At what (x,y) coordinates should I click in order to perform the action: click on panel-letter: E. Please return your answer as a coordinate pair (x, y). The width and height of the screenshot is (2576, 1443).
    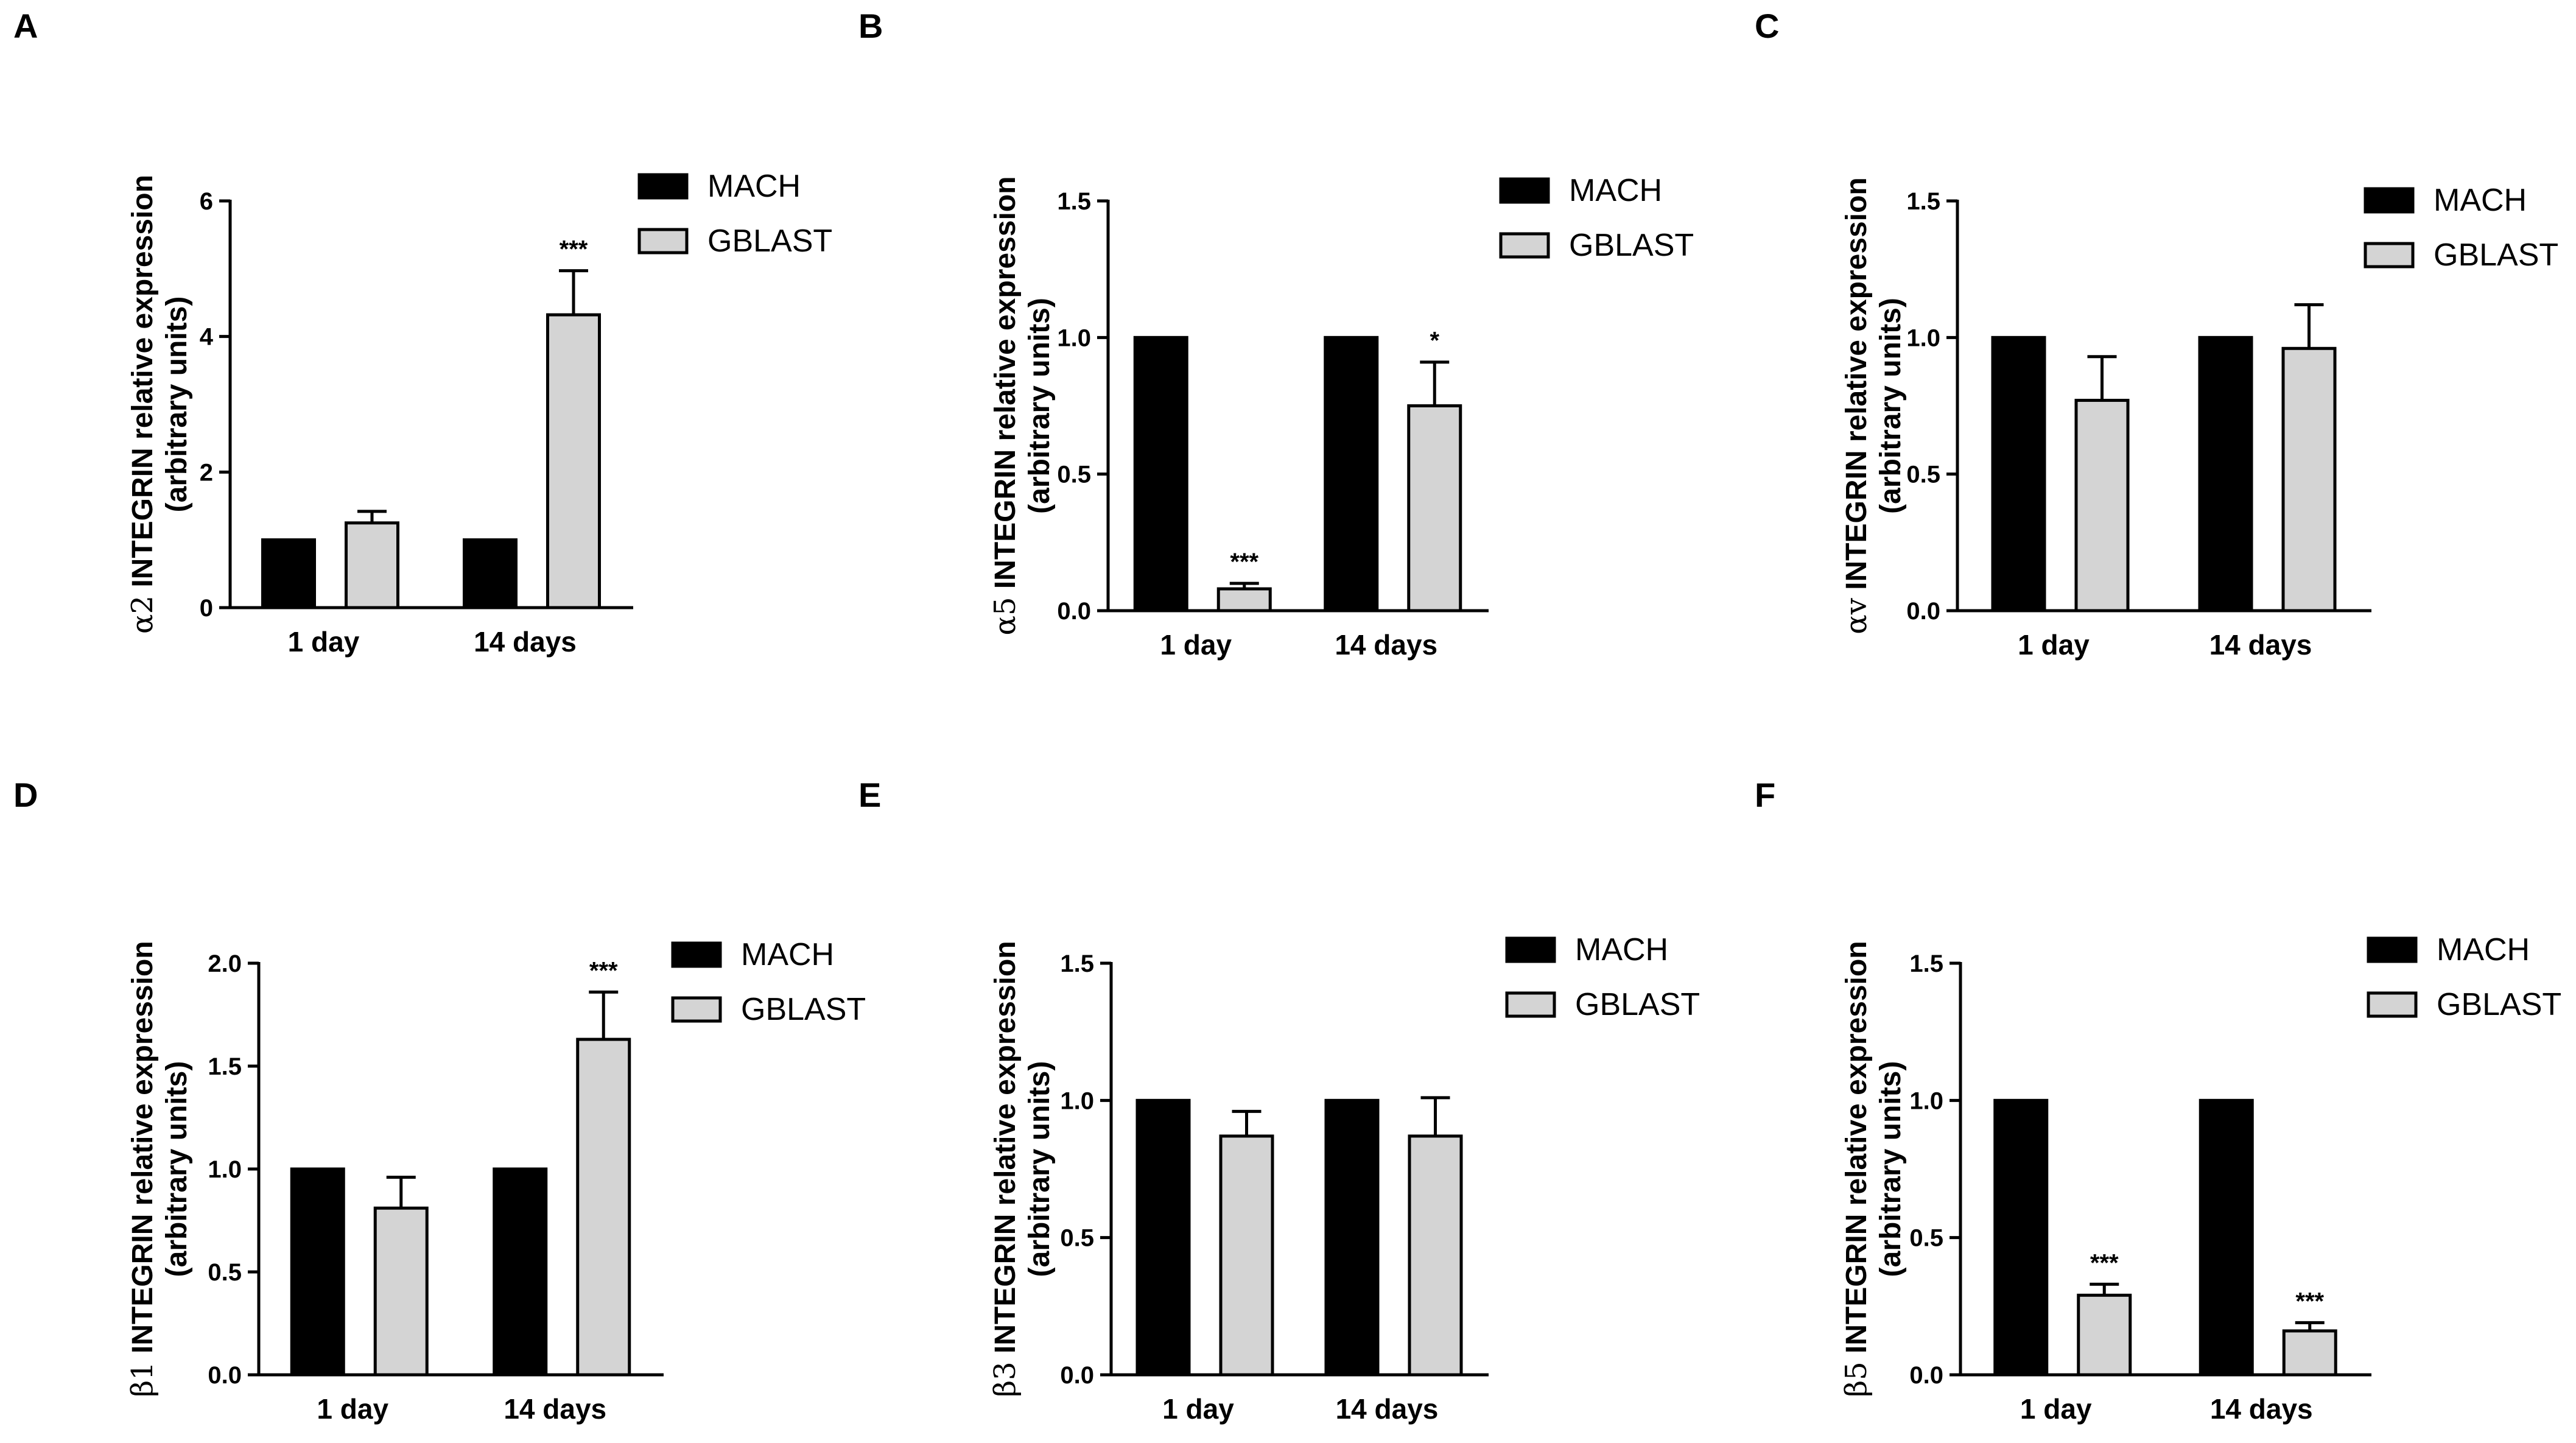
    Looking at the image, I should click on (869, 795).